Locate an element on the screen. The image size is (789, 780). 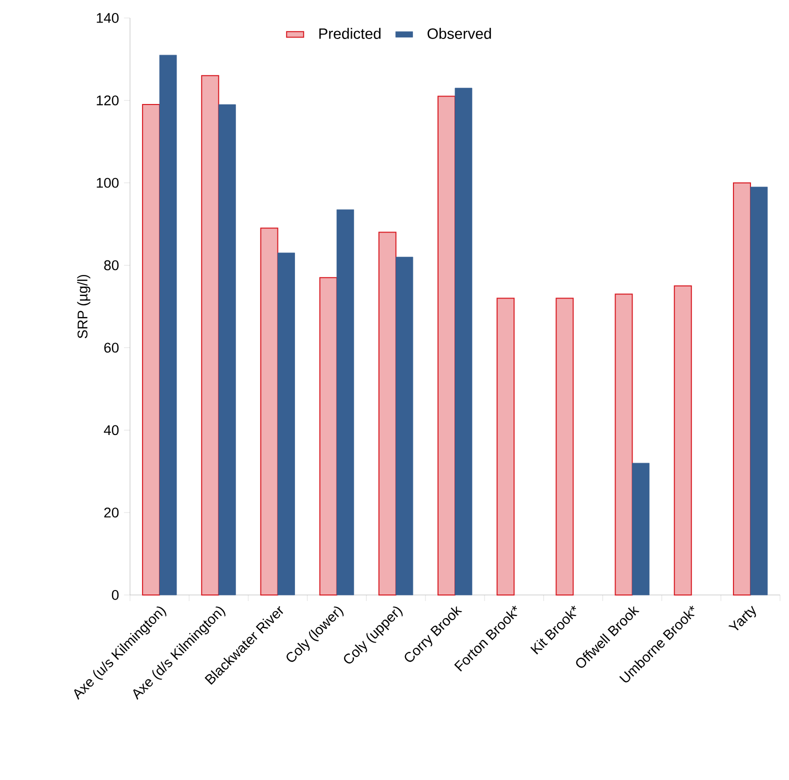
y-tick-label: 20 is located at coordinates (111, 513).